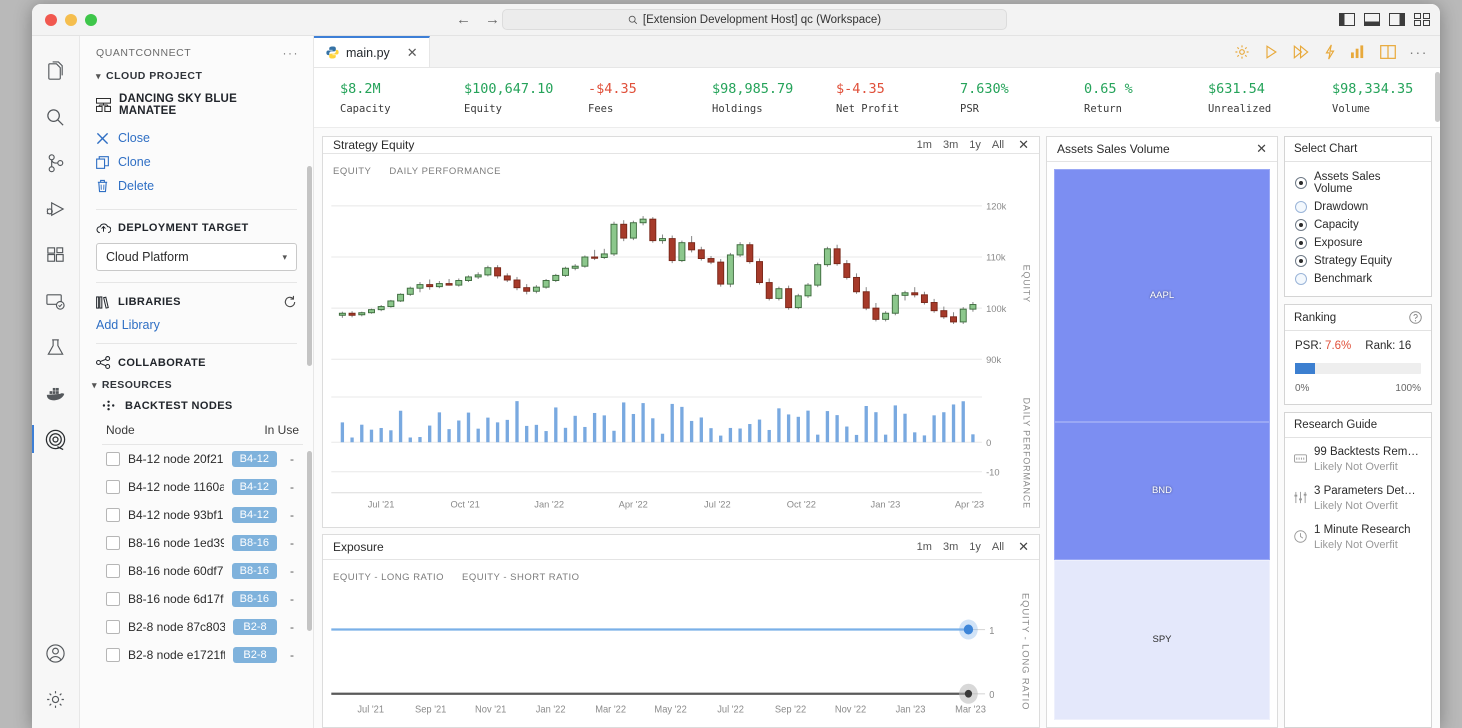  What do you see at coordinates (1422, 19) in the screenshot?
I see `layout-grid-icon` at bounding box center [1422, 19].